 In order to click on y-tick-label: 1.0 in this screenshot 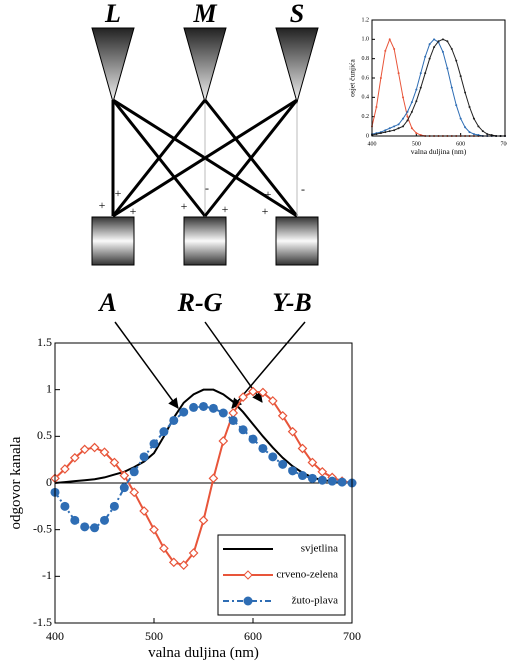, I will do `click(366, 40)`.